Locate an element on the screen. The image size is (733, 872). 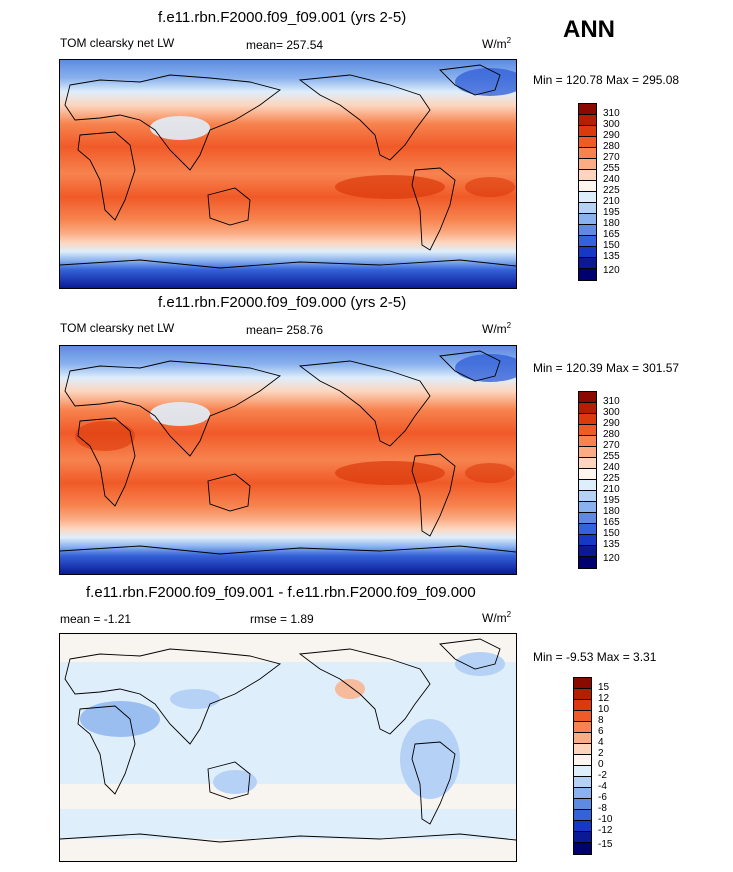
panel-3-units: W/m2 is located at coordinates (497, 617).